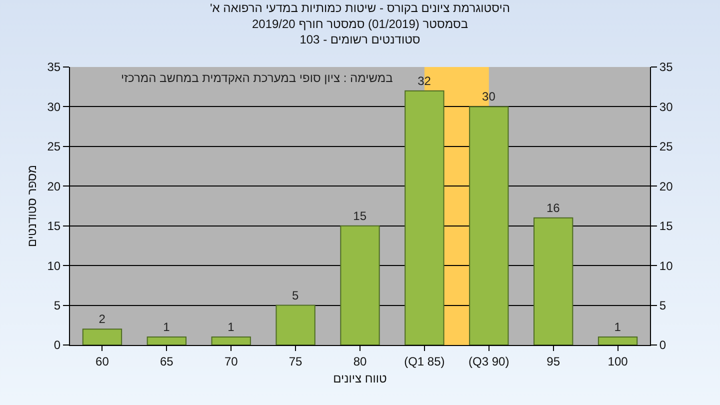 The height and width of the screenshot is (405, 720). I want to click on x-axis-title: טווח ציונים, so click(360, 378).